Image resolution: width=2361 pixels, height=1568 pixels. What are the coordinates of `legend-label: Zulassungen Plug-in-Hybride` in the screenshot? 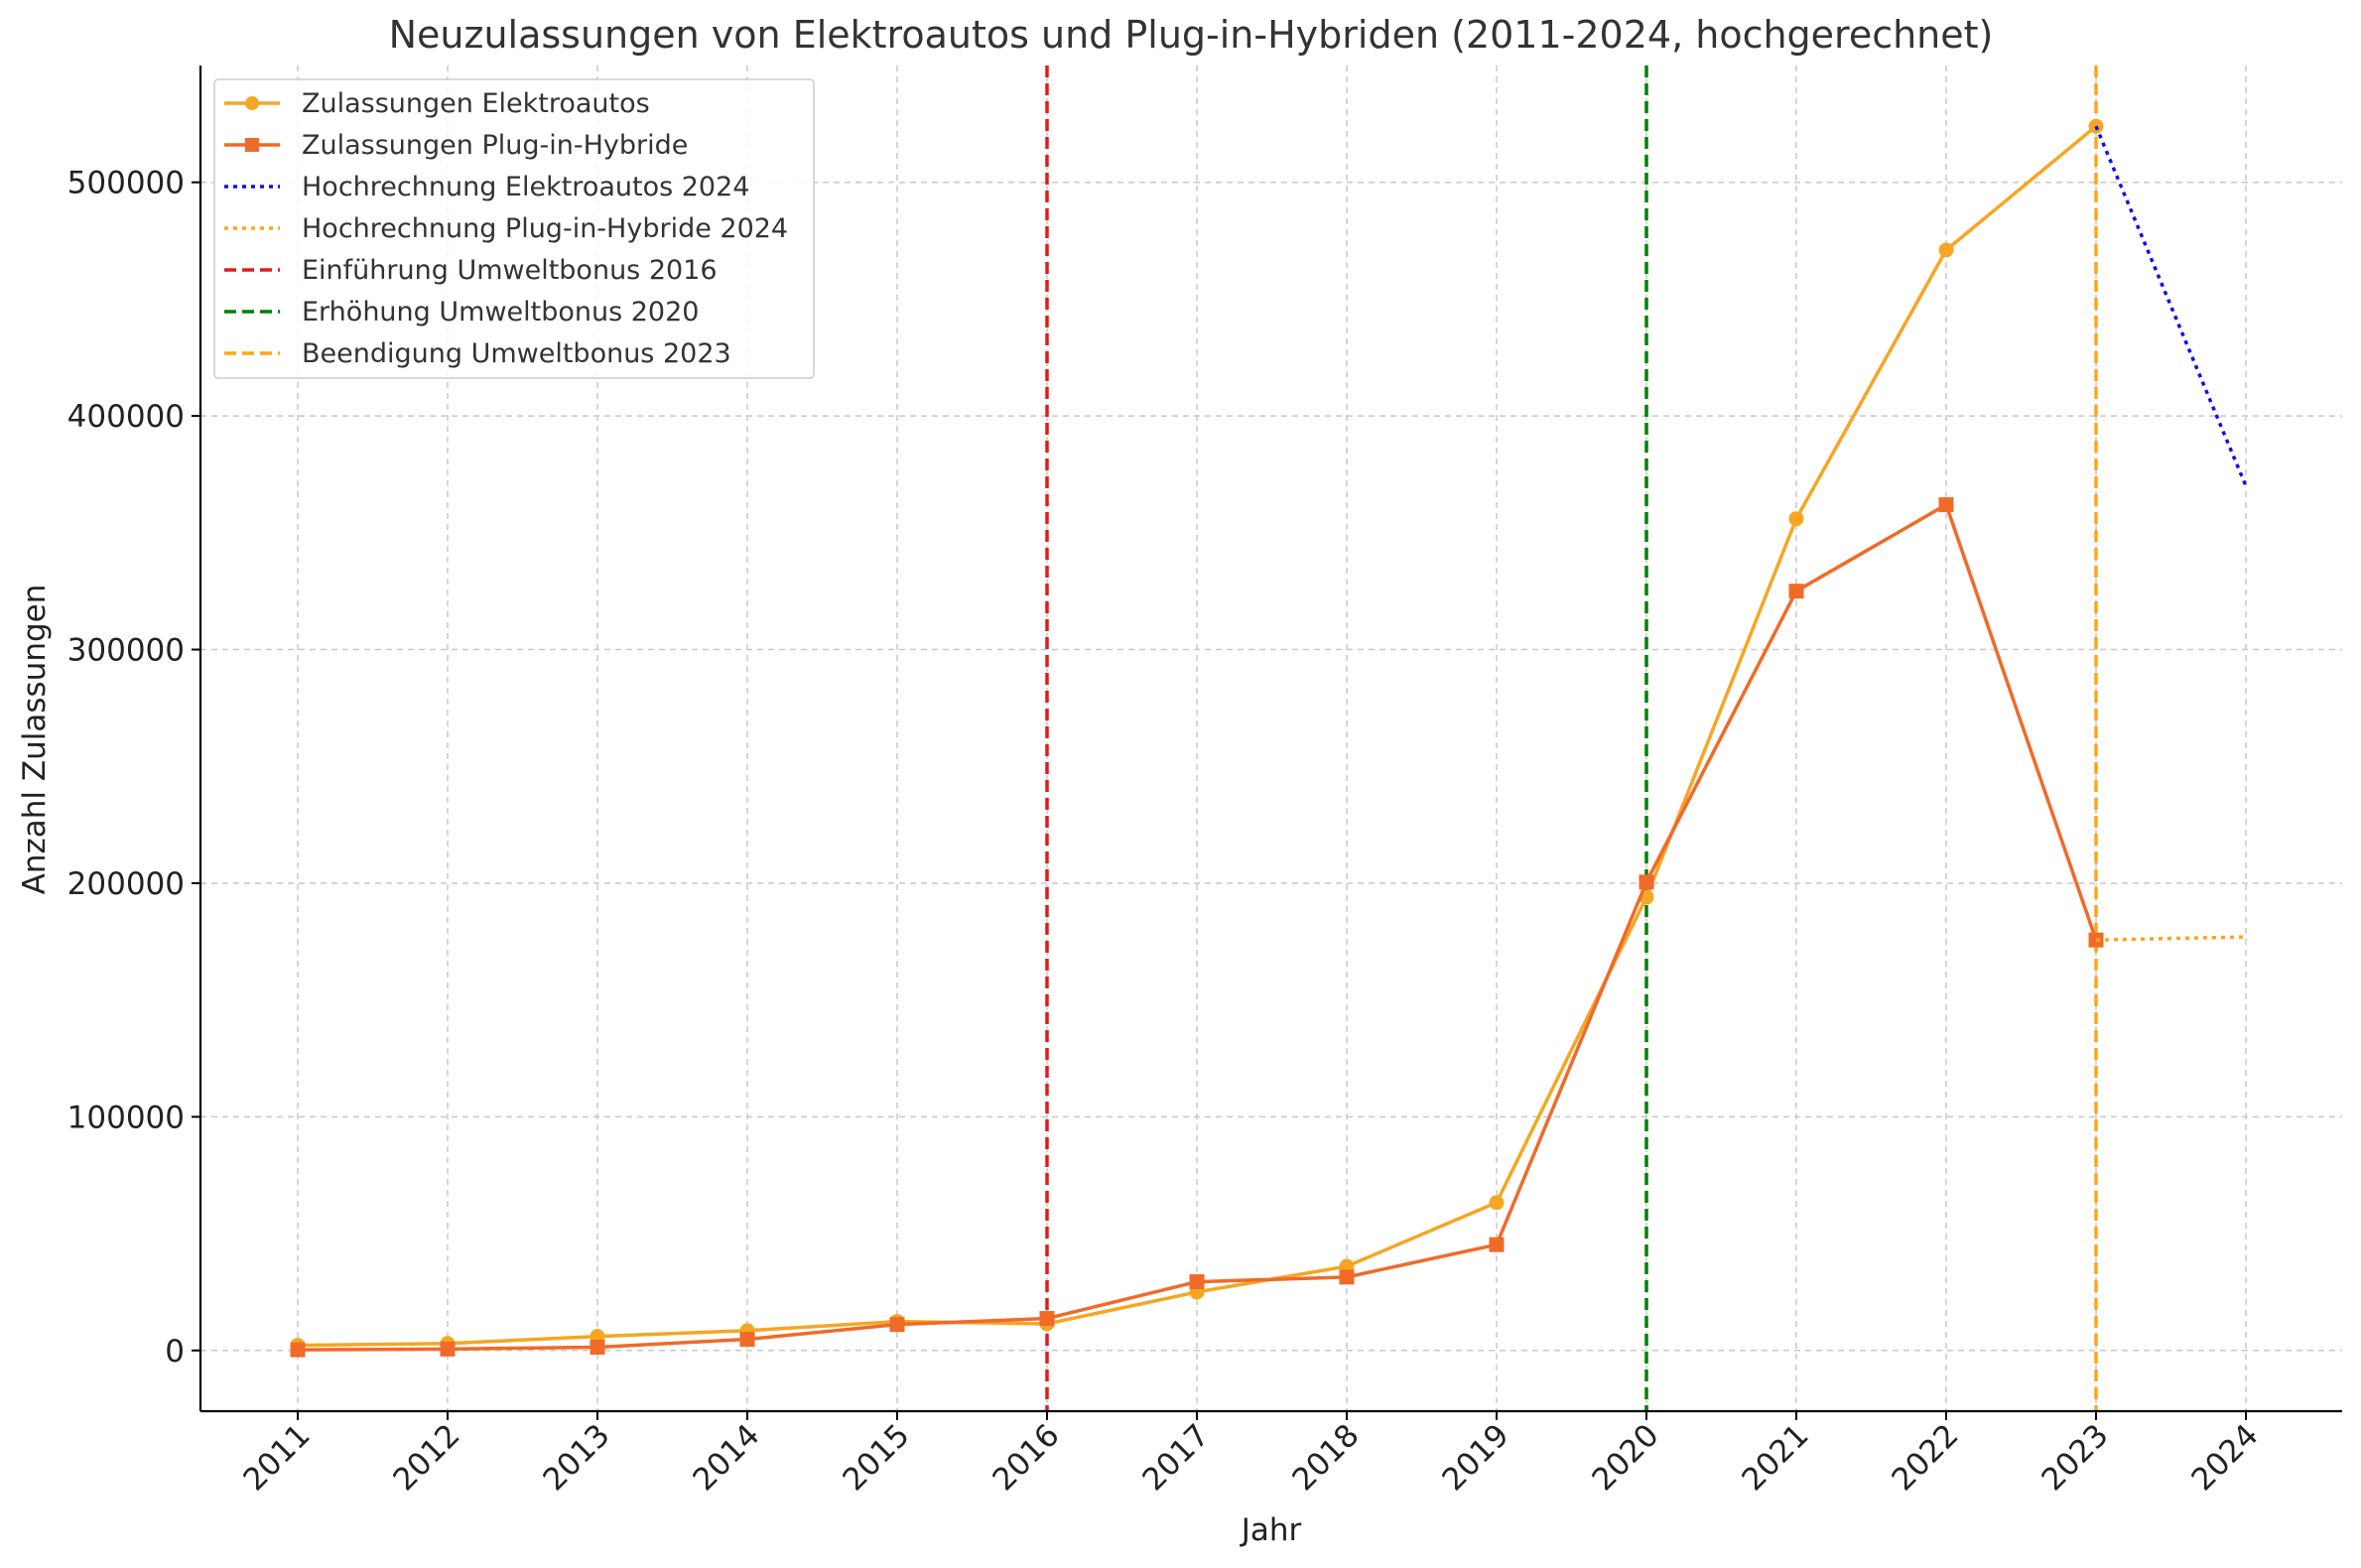 It's located at (495, 145).